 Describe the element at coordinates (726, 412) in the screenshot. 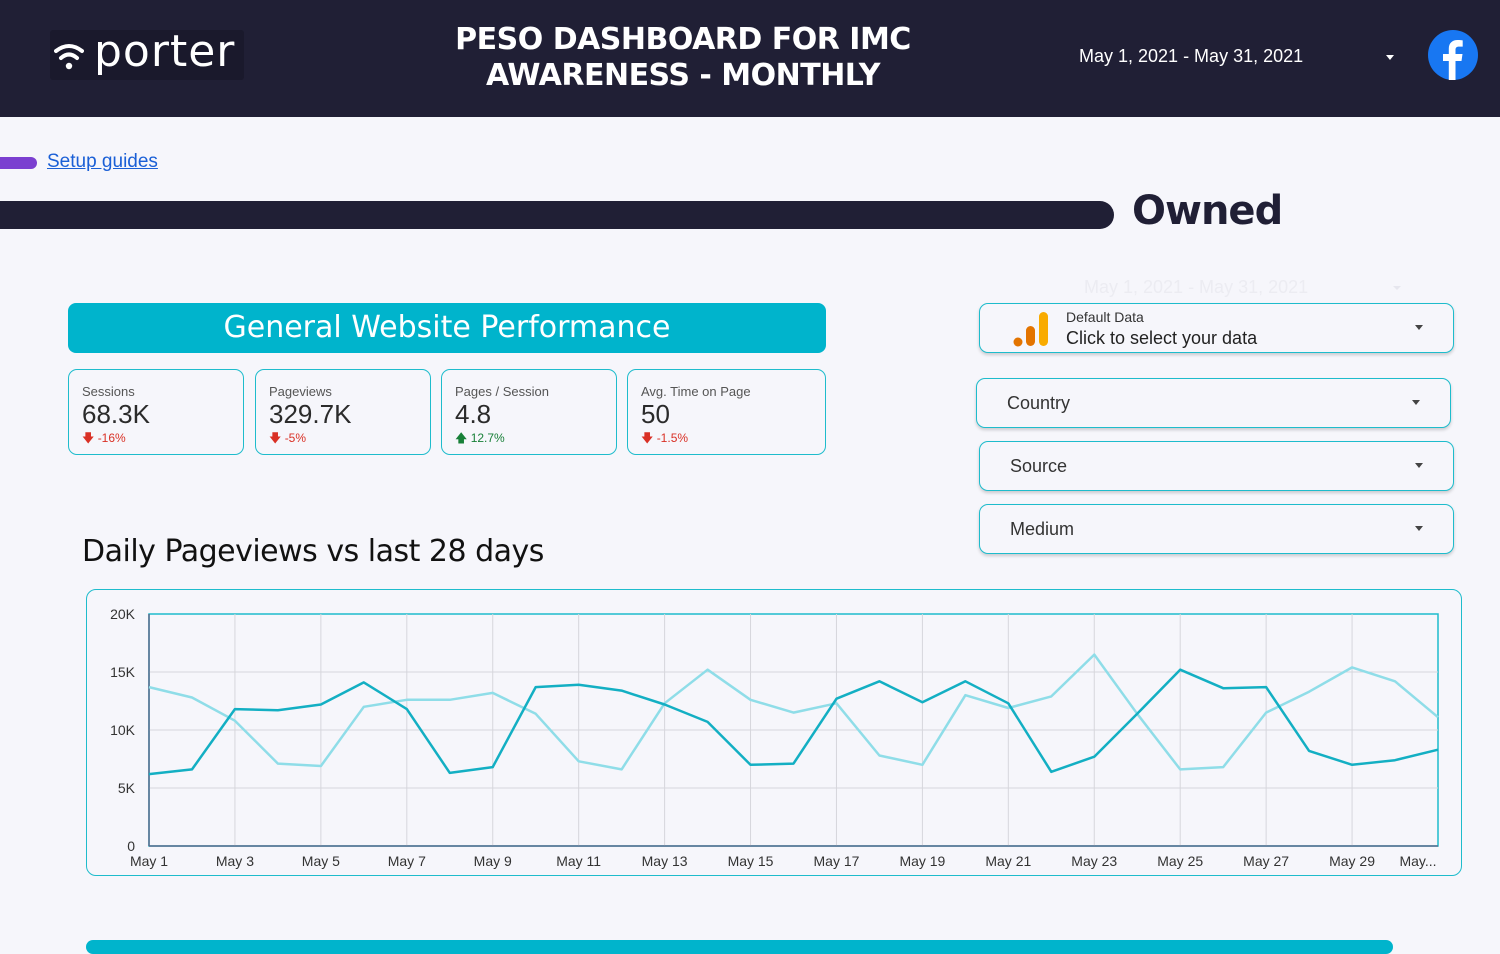

I see `kpi-card-avg-time-on-page: Avg. Time on Page 50 🡇 -1.5%` at that location.